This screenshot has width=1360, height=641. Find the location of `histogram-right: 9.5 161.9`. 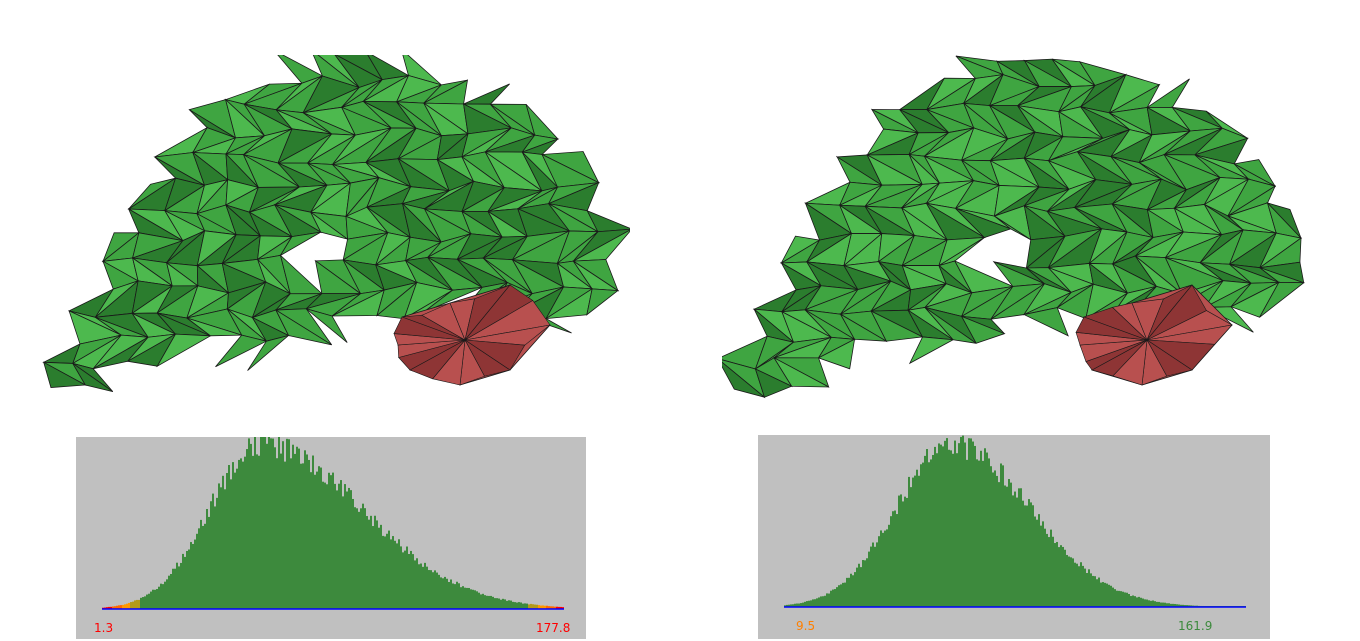

histogram-right: 9.5 161.9 is located at coordinates (1014, 537).